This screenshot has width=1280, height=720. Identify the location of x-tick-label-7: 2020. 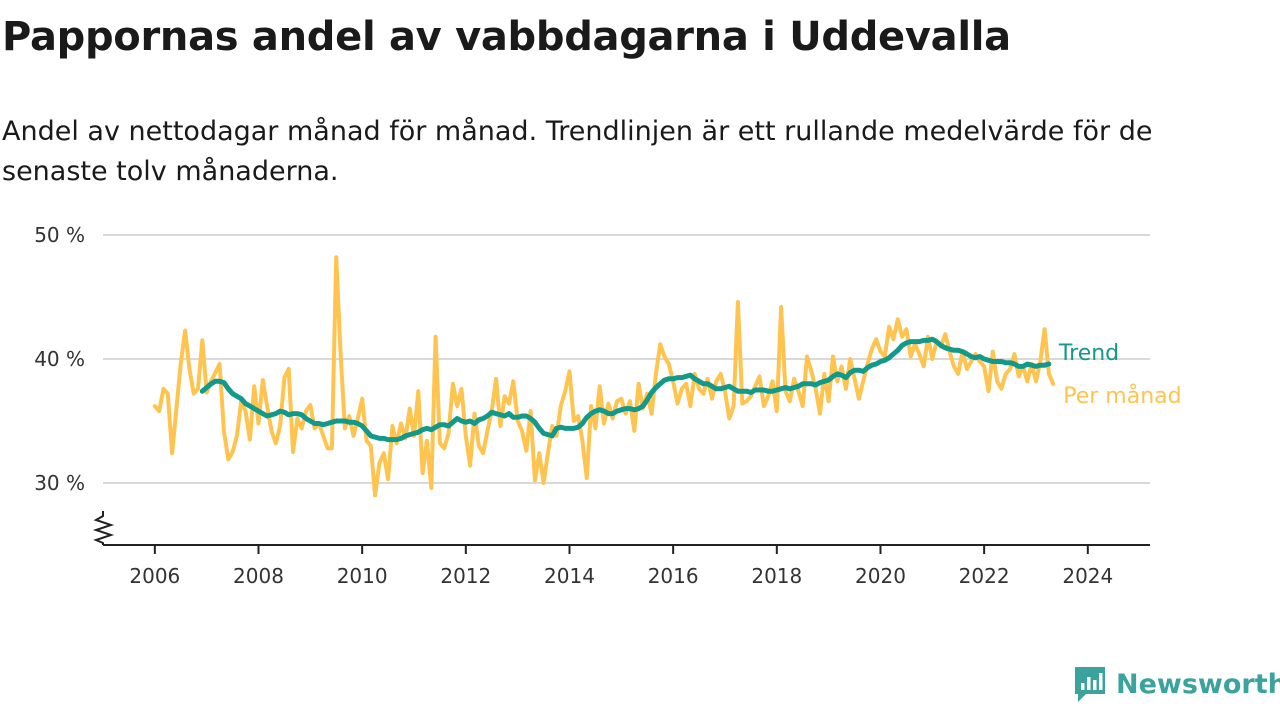
(880, 576).